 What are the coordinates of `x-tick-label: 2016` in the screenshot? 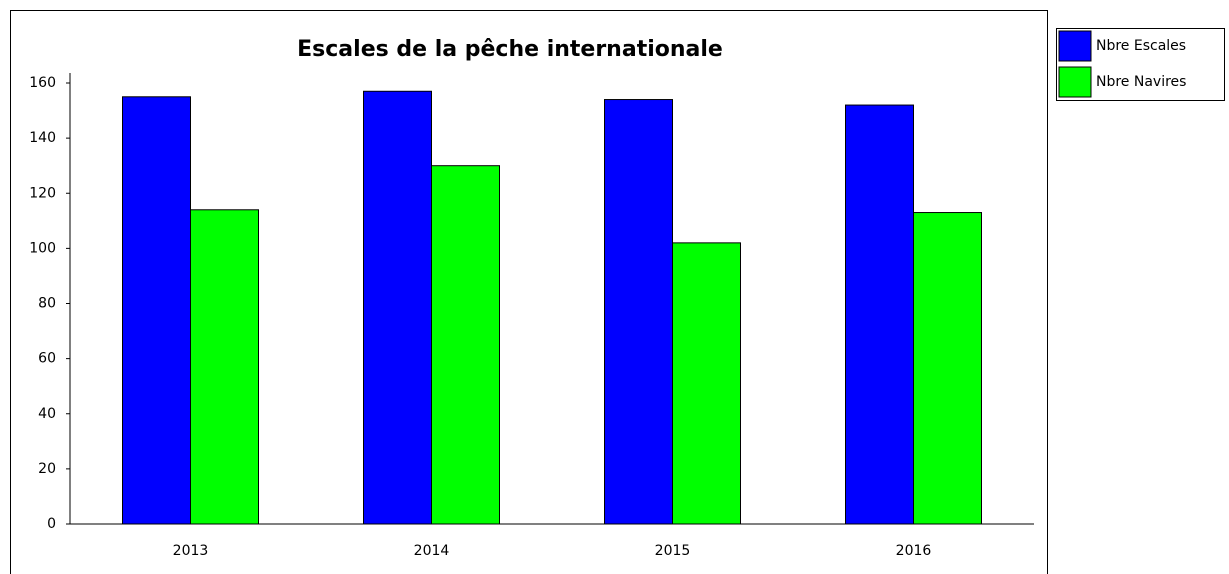 It's located at (914, 551).